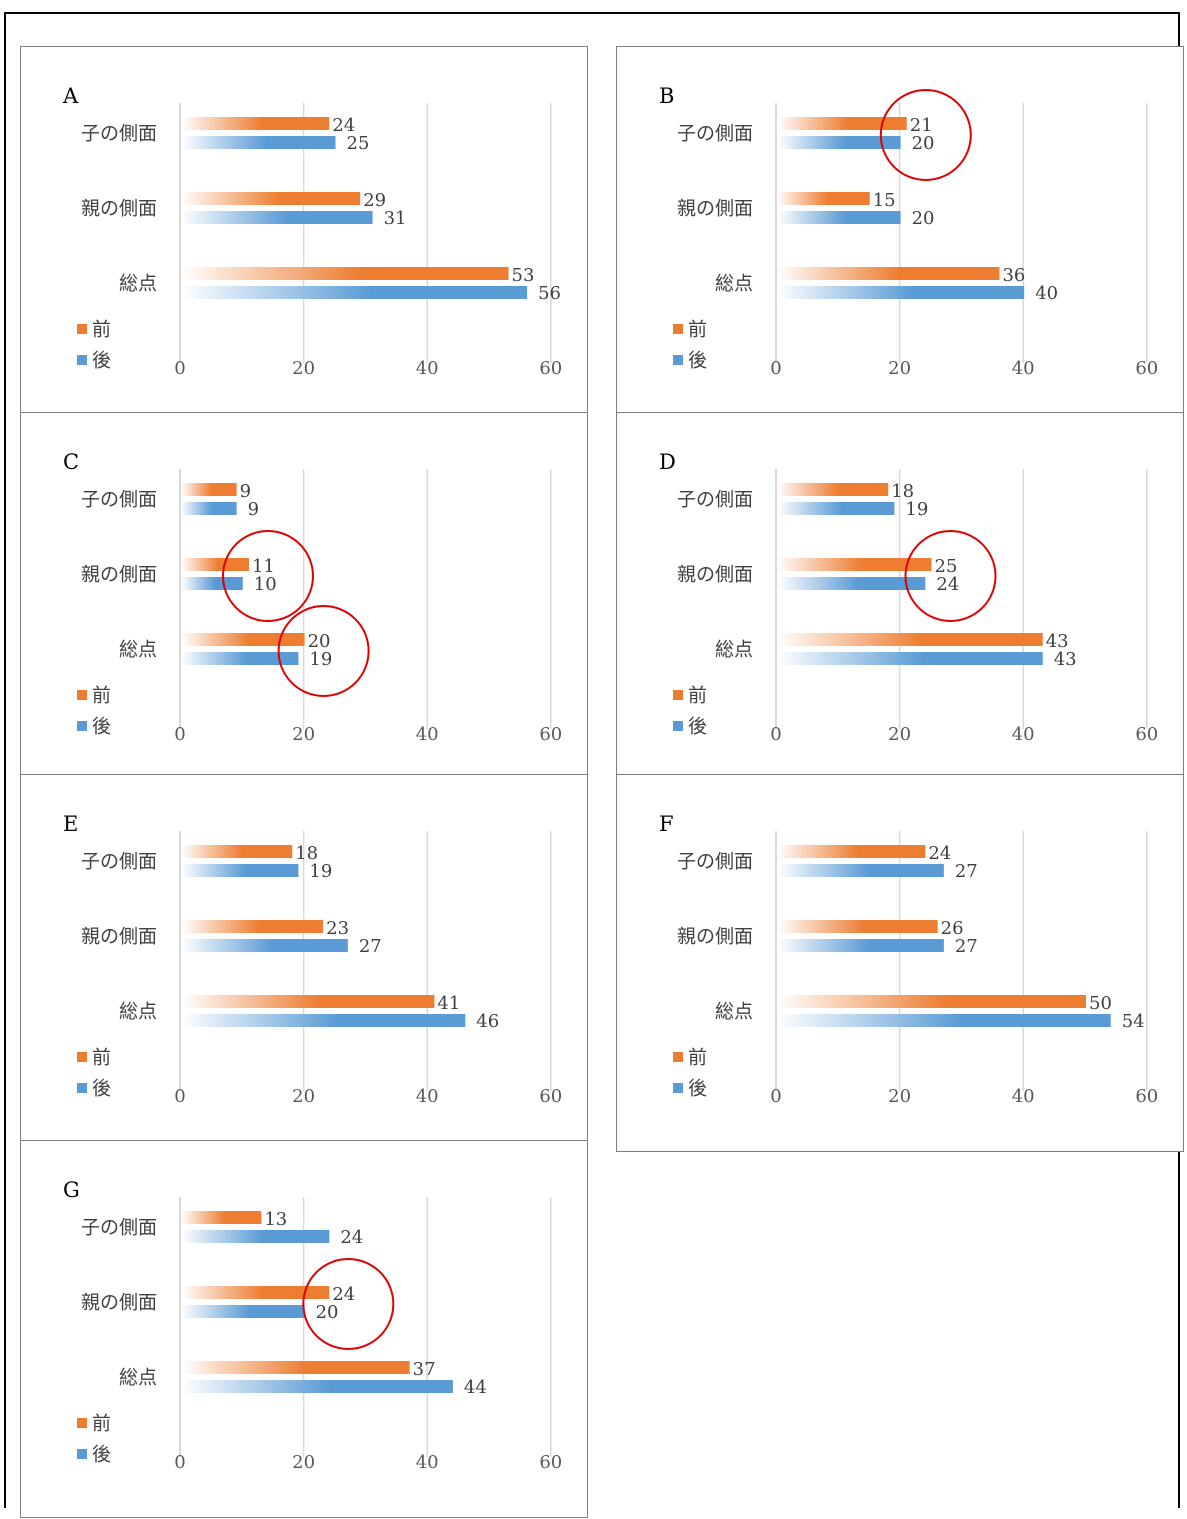  Describe the element at coordinates (70, 824) in the screenshot. I see `chart-title: E` at that location.